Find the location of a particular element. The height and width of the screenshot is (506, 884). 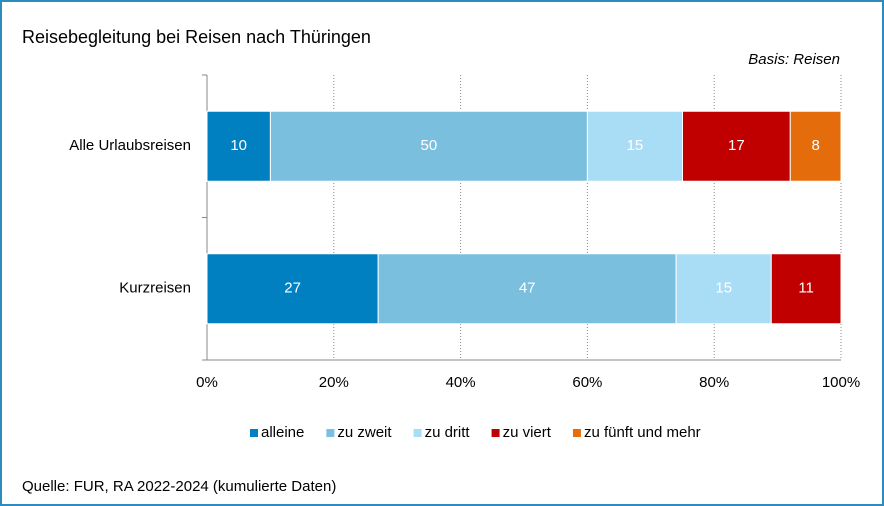

data-label: 47 is located at coordinates (527, 288).